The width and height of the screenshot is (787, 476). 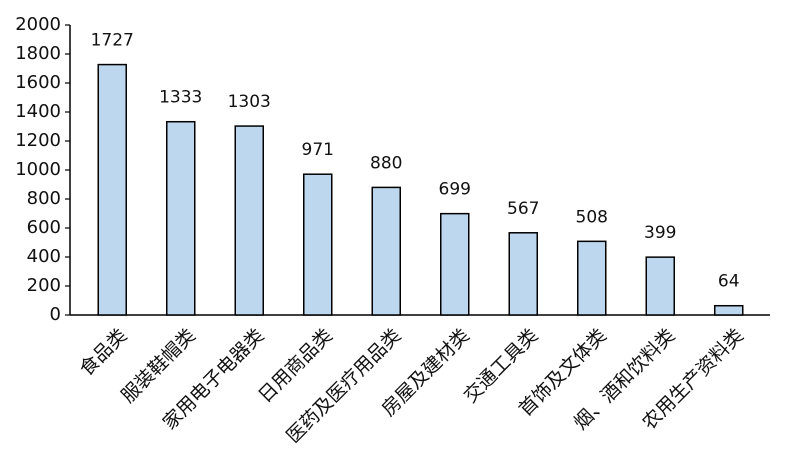 What do you see at coordinates (386, 163) in the screenshot?
I see `value-label: 880` at bounding box center [386, 163].